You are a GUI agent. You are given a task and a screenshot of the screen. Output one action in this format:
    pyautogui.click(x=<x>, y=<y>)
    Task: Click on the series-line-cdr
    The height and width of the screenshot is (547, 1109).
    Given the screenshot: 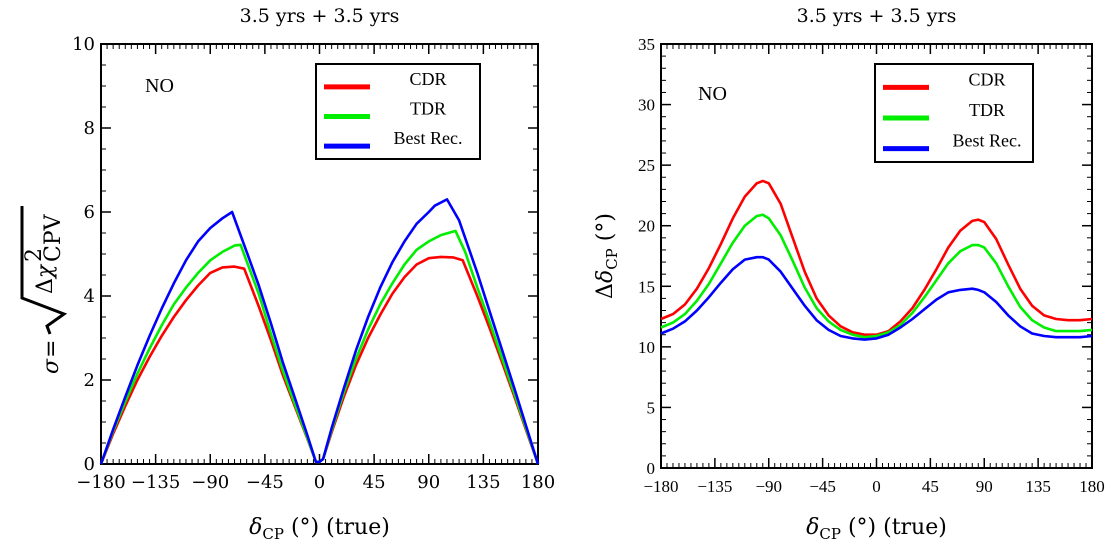 What is the action you would take?
    pyautogui.click(x=876, y=258)
    